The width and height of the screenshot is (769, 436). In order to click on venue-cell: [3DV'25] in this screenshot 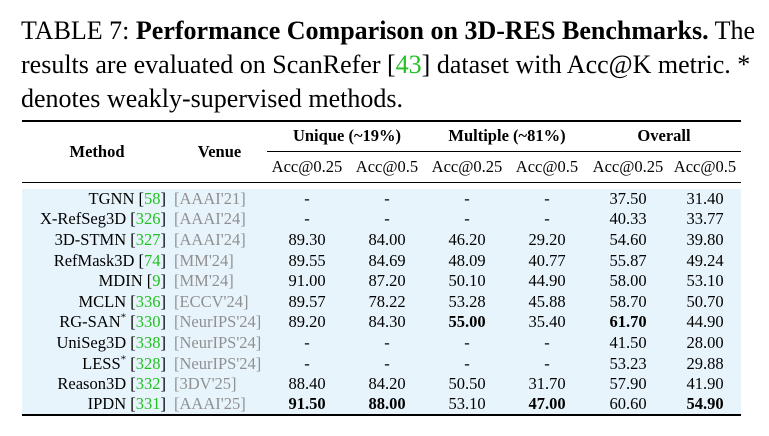, I will do `click(205, 384)`.